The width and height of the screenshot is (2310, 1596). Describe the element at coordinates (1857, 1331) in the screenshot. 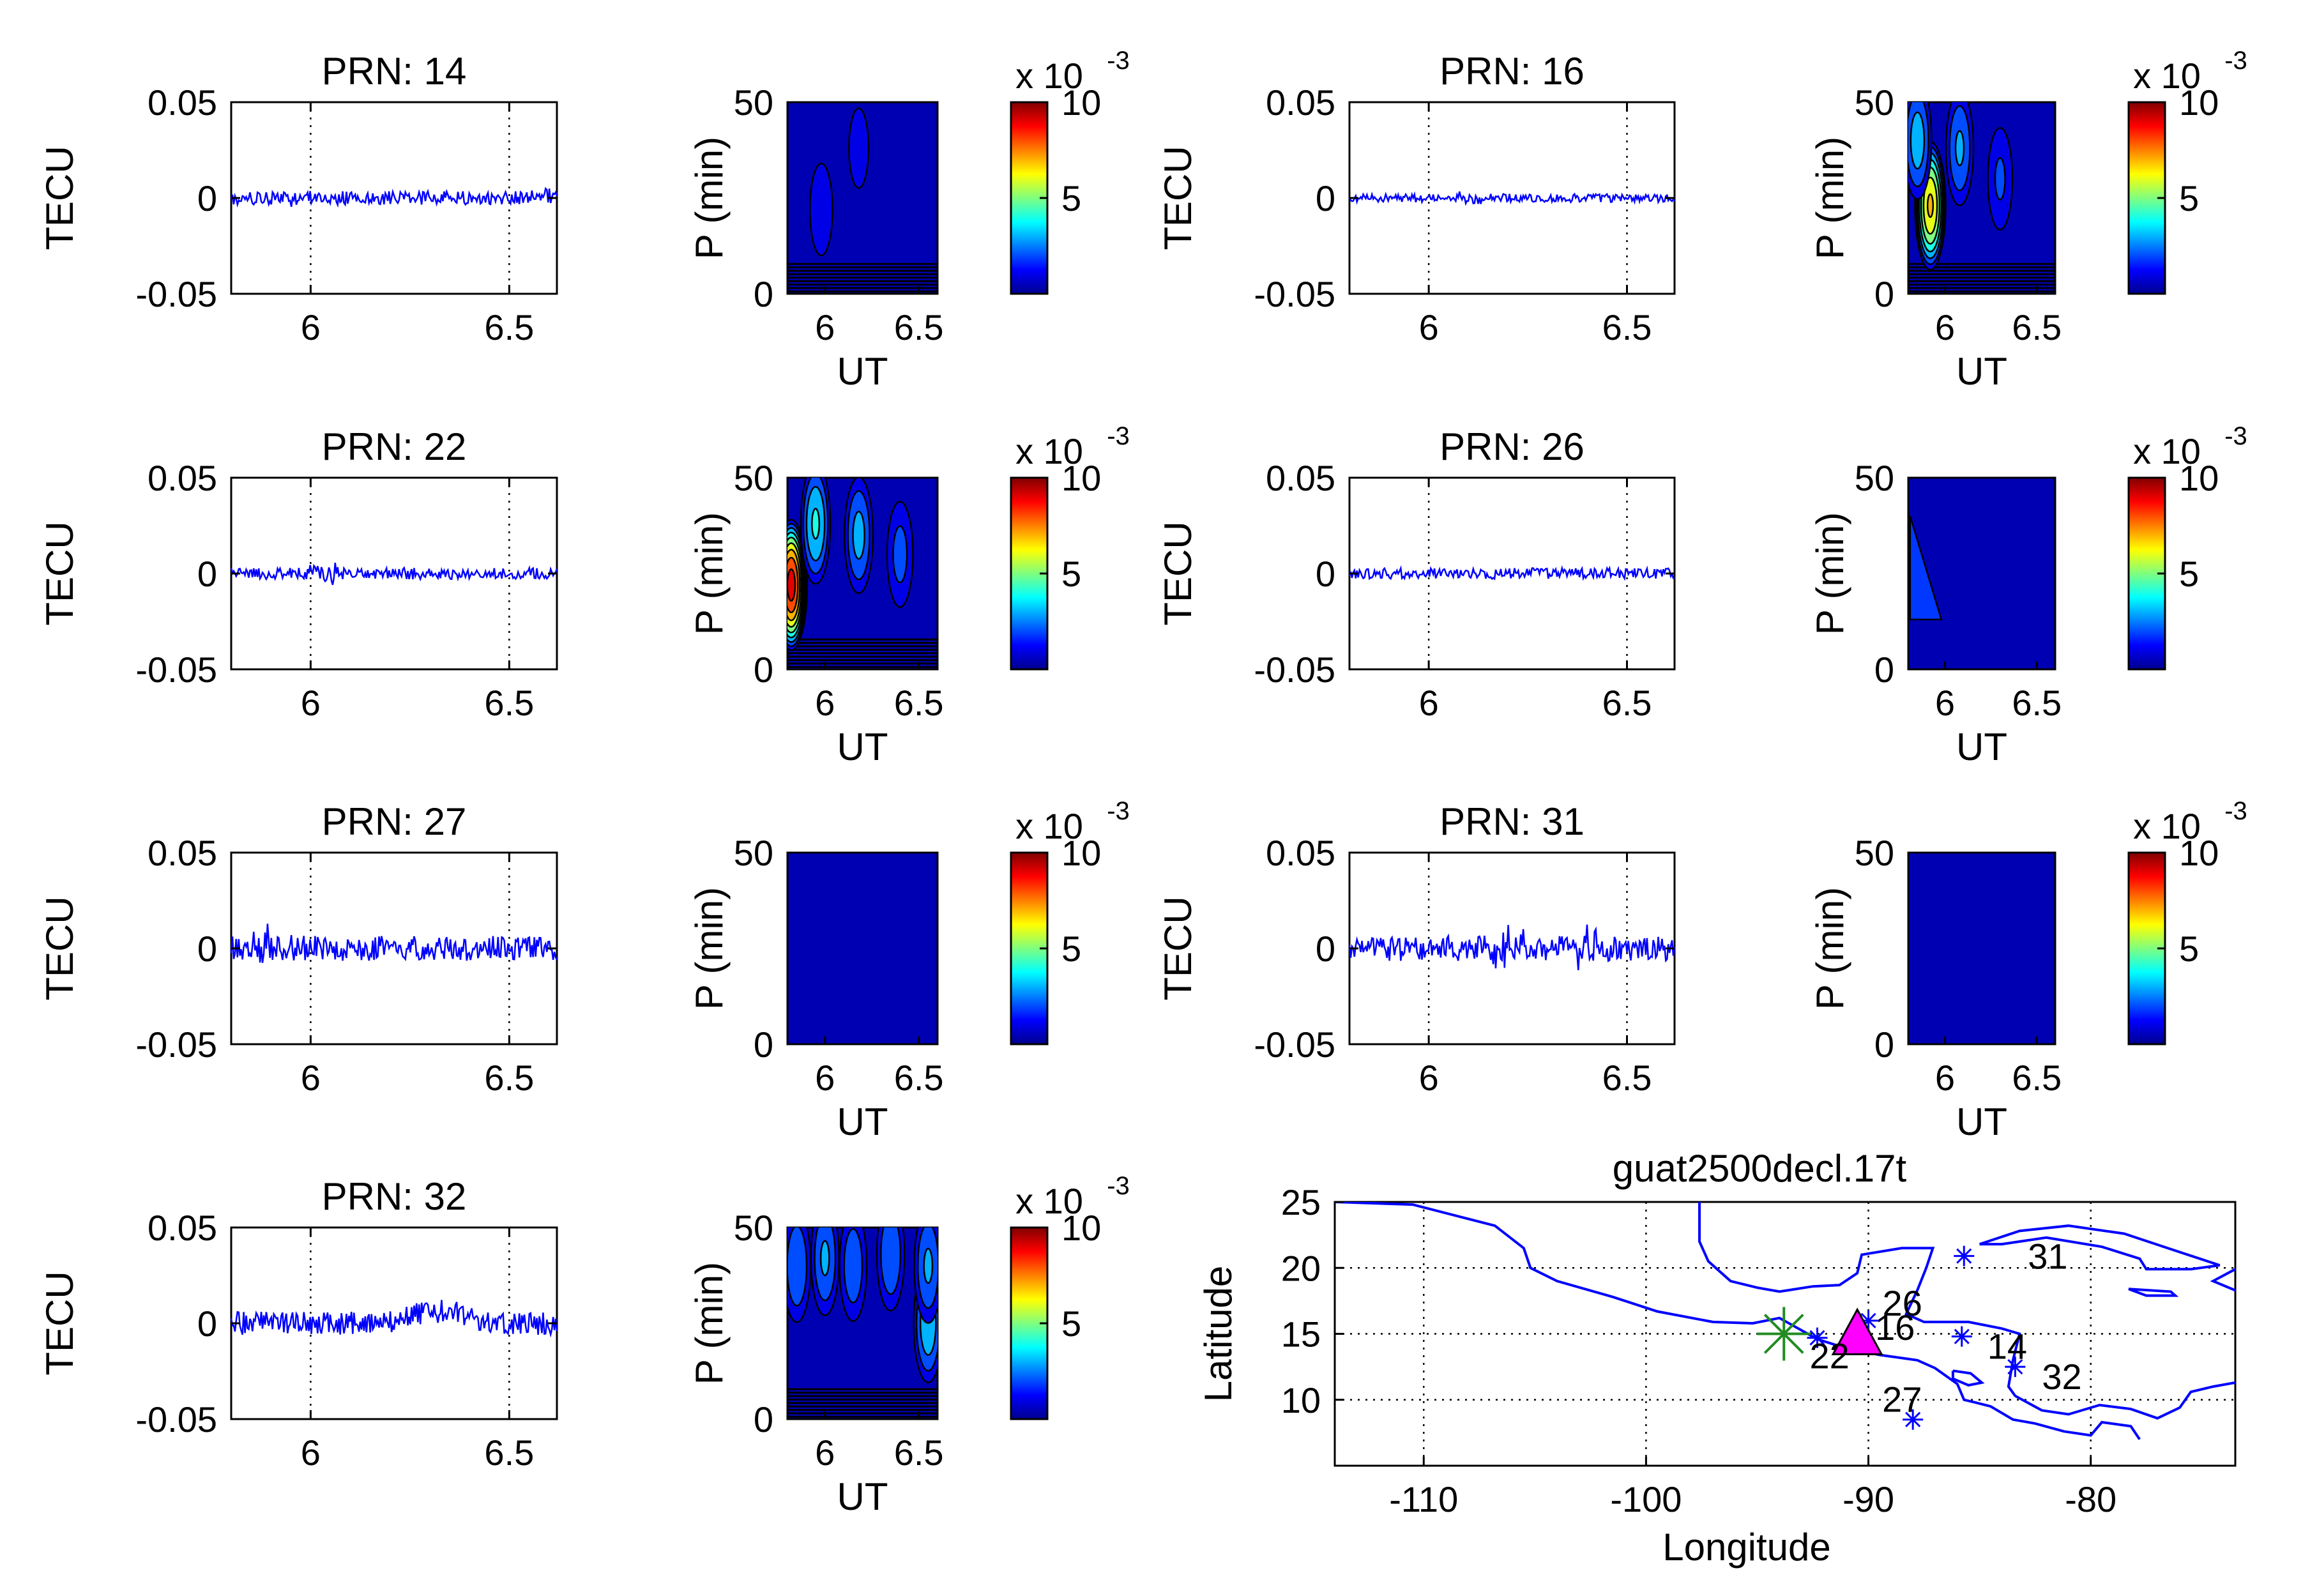

I see `station-triangle` at that location.